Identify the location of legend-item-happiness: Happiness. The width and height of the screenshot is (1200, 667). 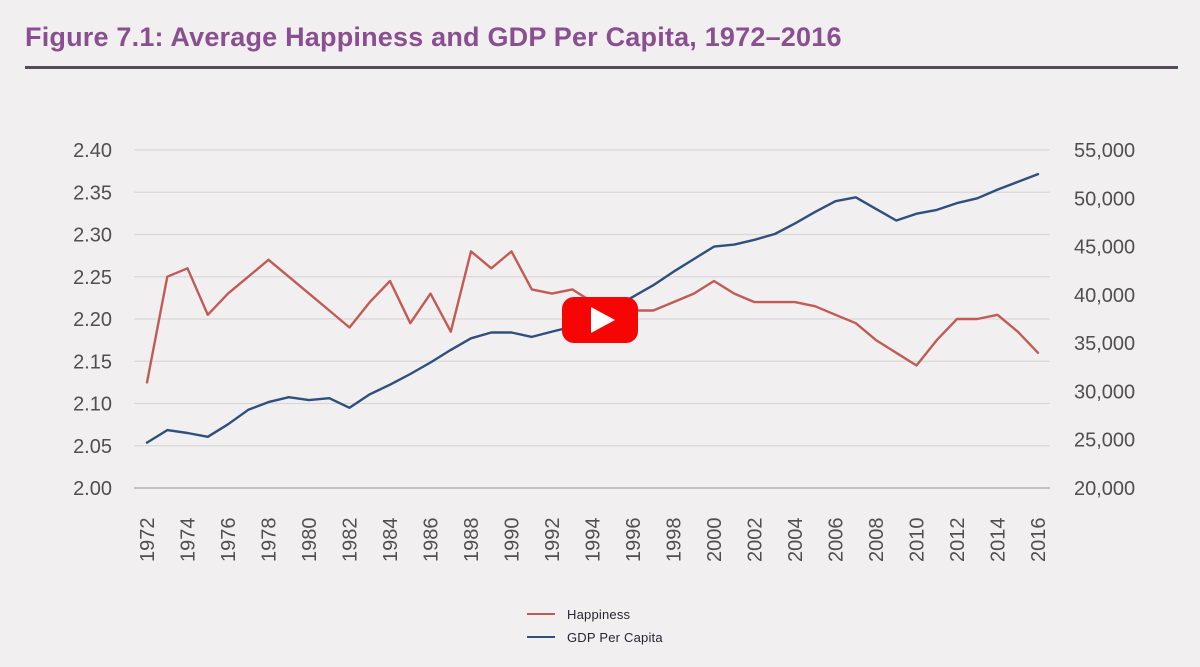
(578, 614).